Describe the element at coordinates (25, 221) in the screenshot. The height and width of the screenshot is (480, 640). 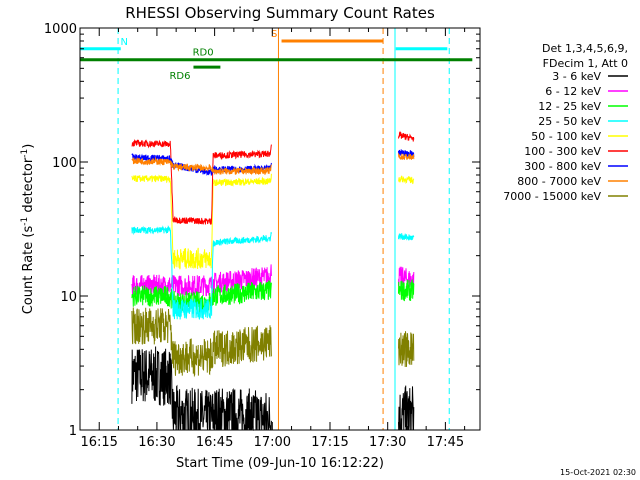
I see `y-axis-label-sup: -1` at that location.